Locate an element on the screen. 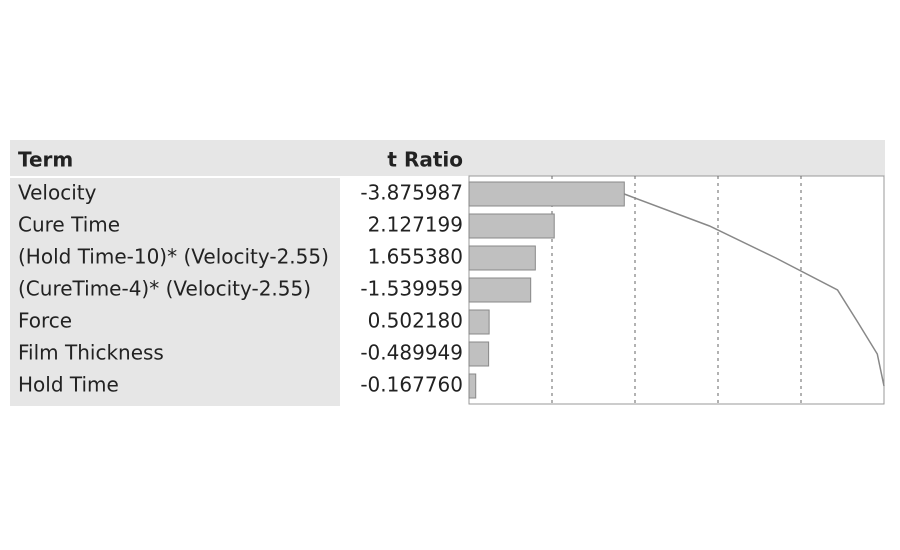 The width and height of the screenshot is (900, 550). column-header: t Ratio is located at coordinates (425, 160).